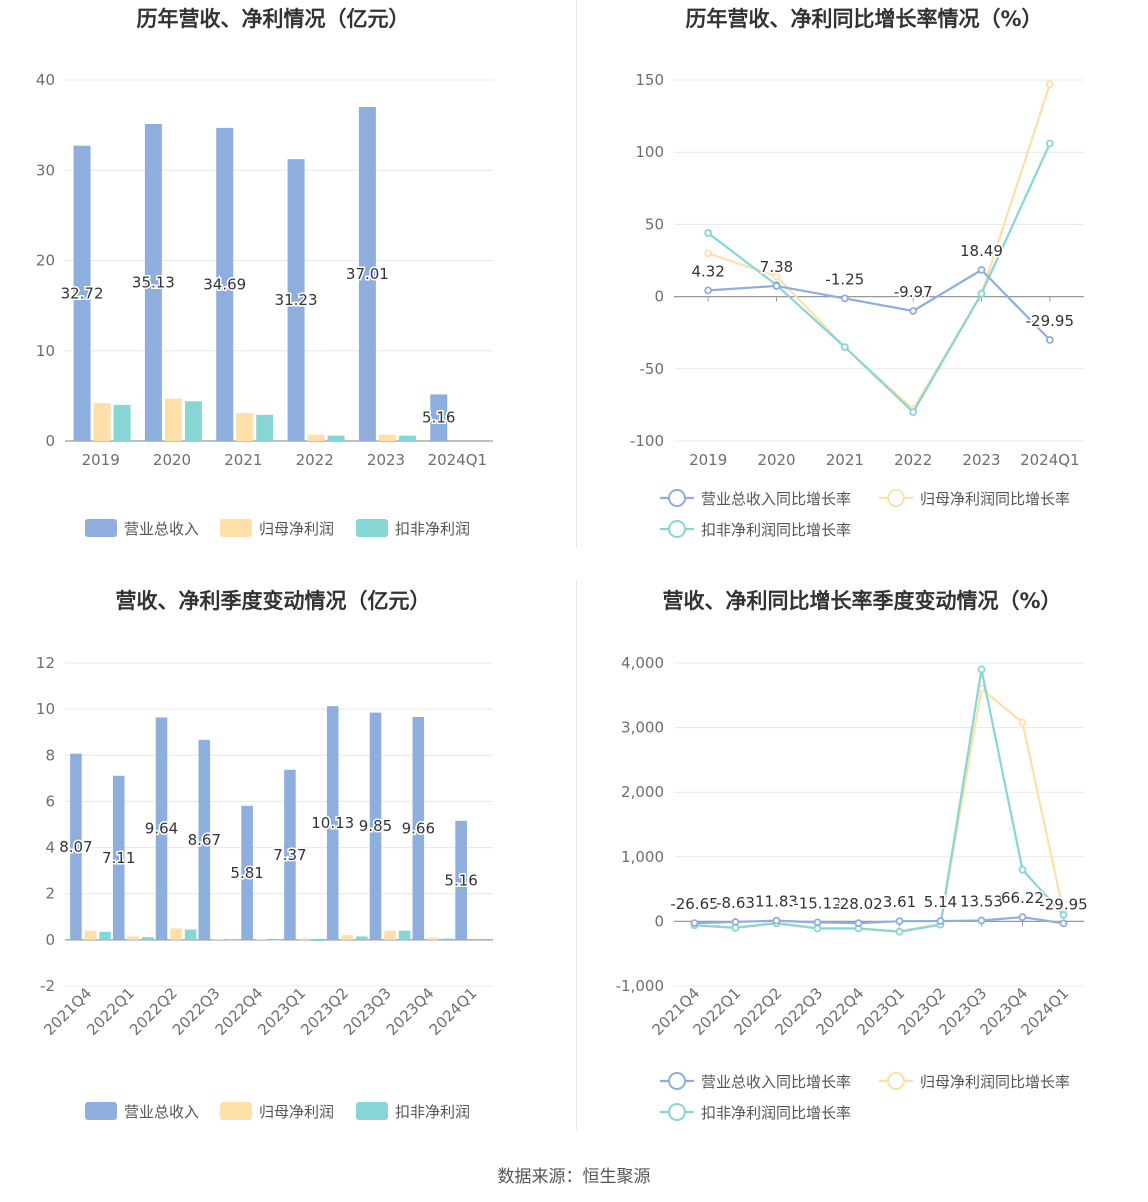  What do you see at coordinates (659, 921) in the screenshot?
I see `y-tick-label: 0` at bounding box center [659, 921].